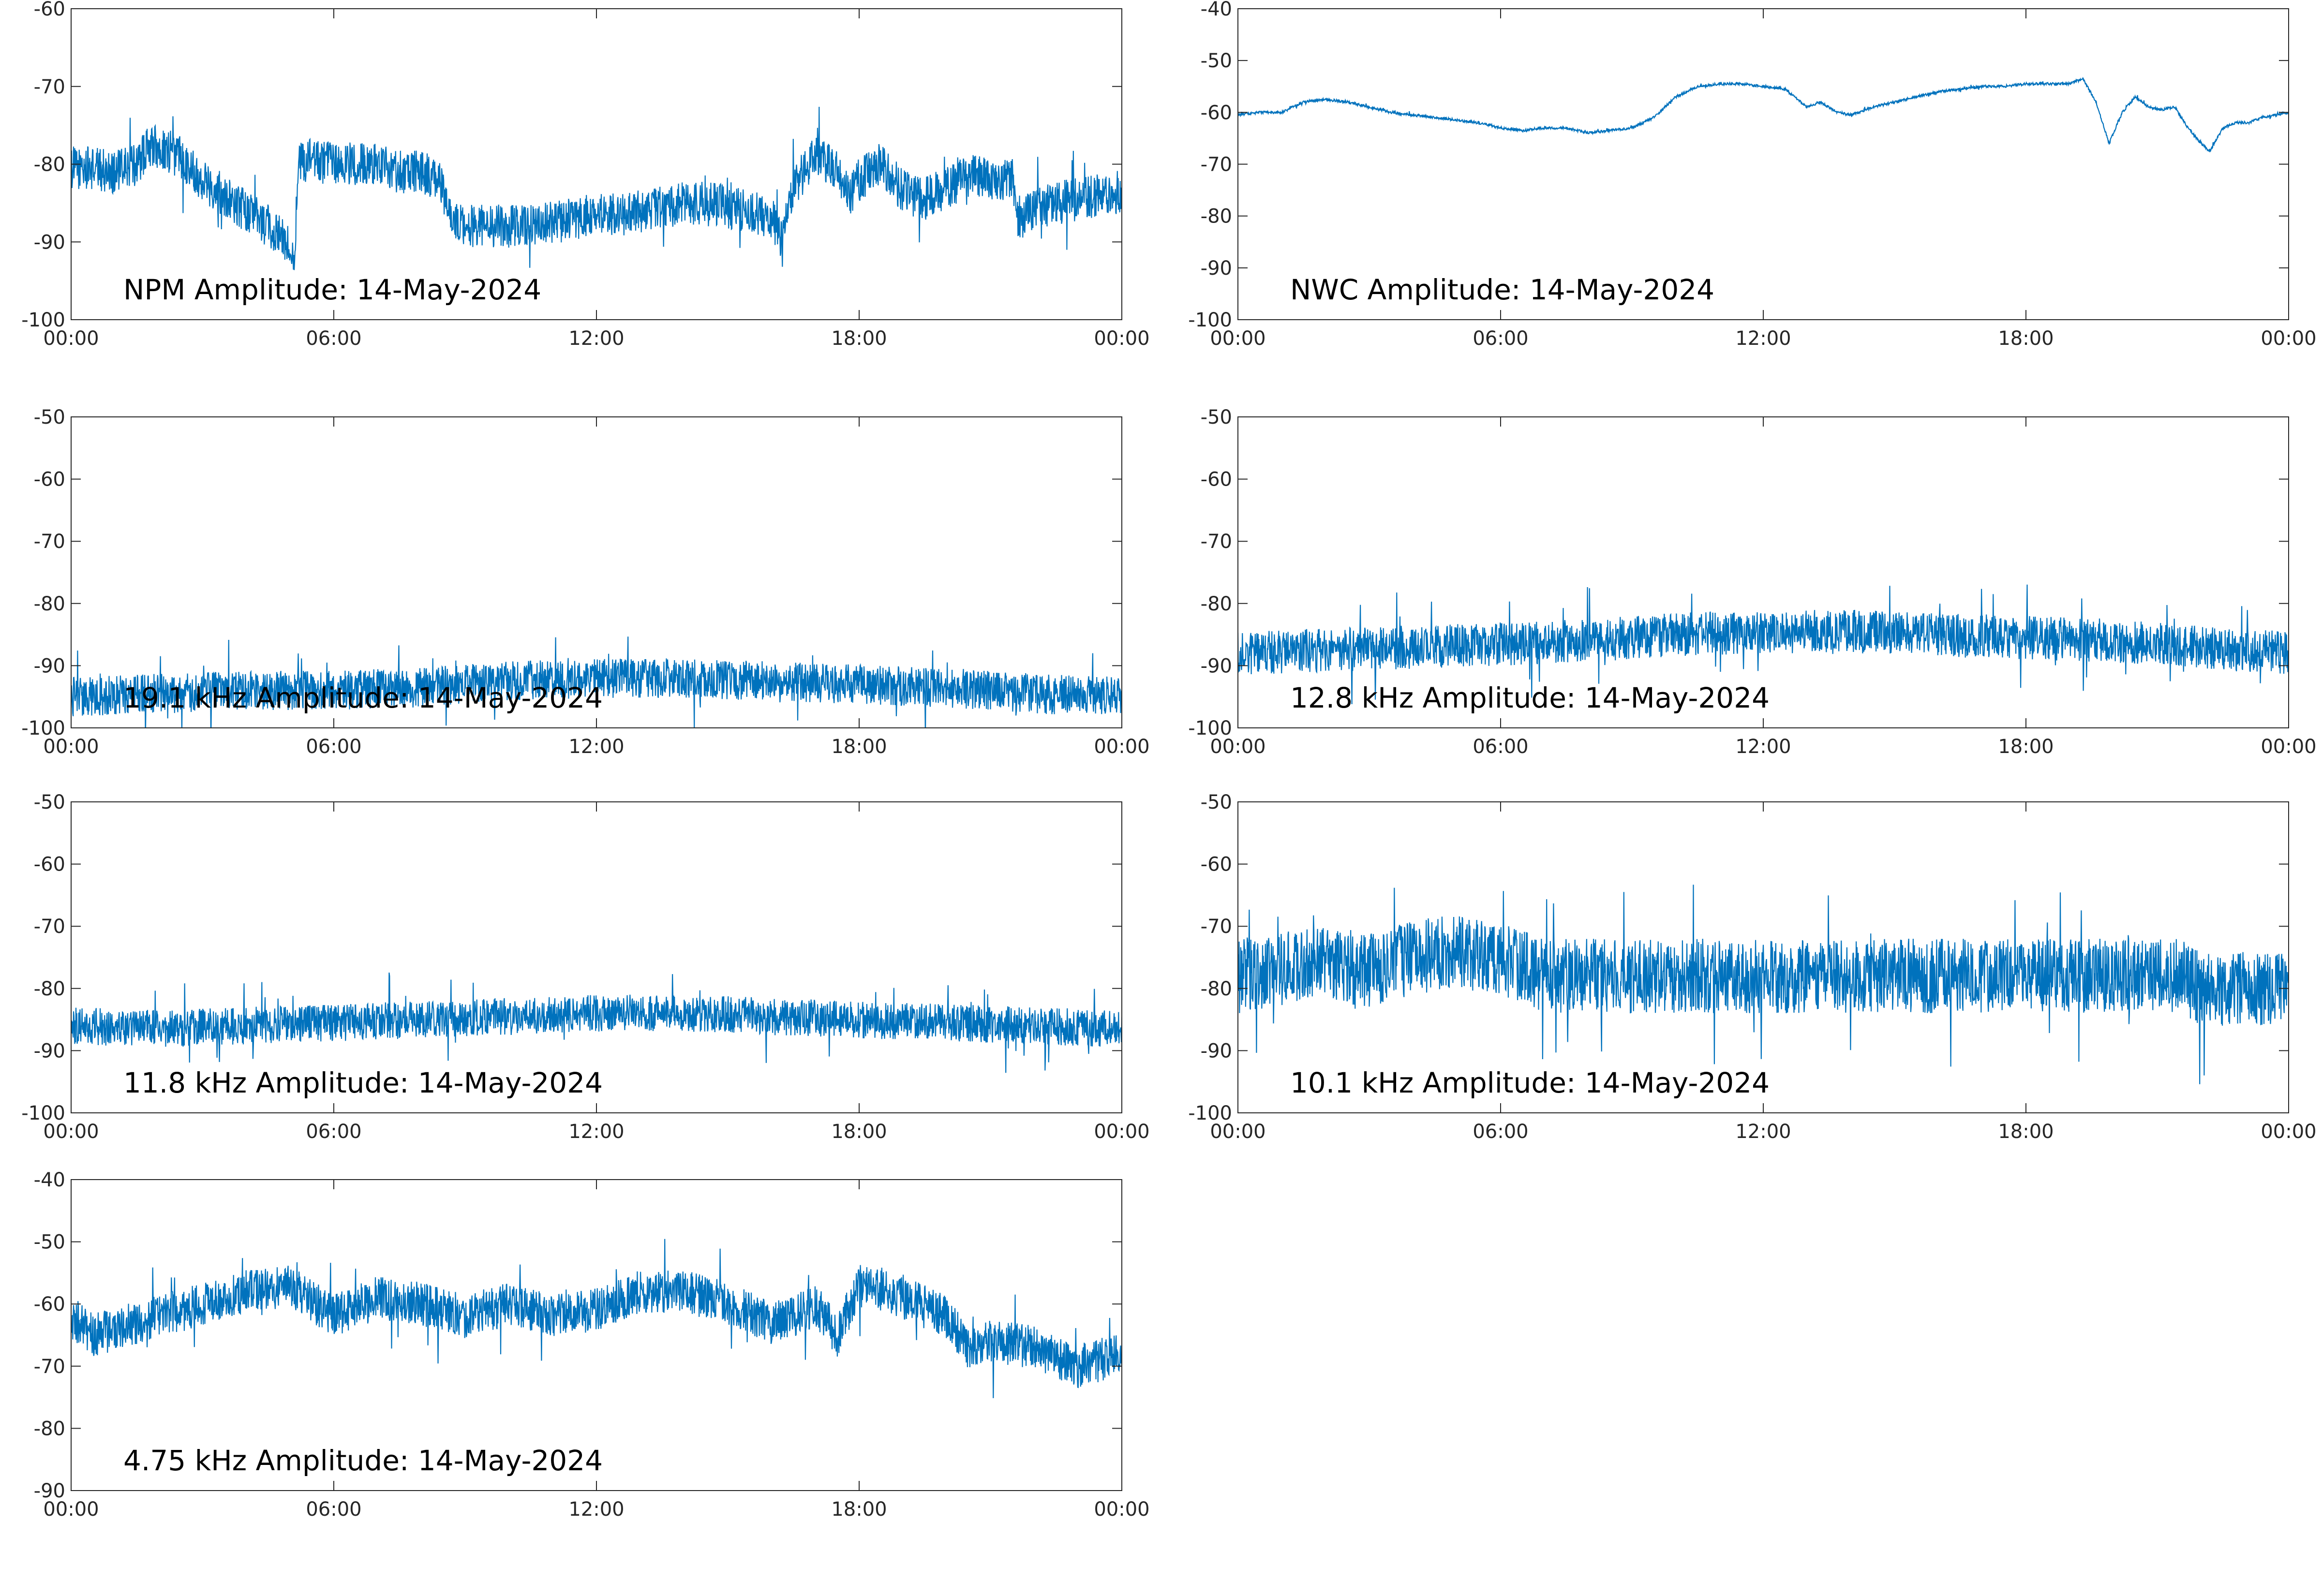 Image resolution: width=2322 pixels, height=1596 pixels. What do you see at coordinates (1502, 289) in the screenshot?
I see `chart-title: NWC Amplitude: 14-May-2024` at bounding box center [1502, 289].